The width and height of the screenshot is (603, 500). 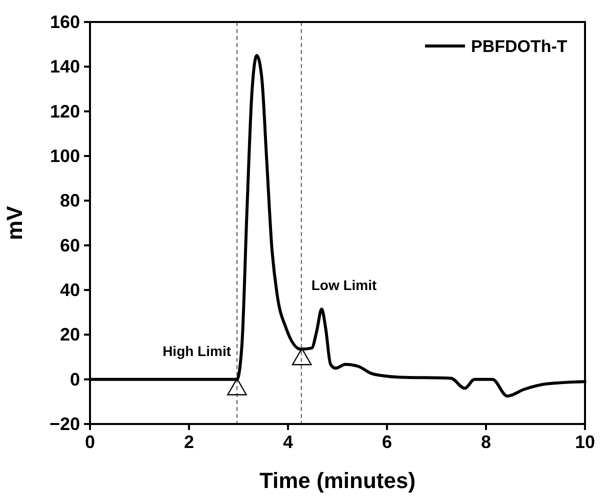 I want to click on annotation: High Limit, so click(x=197, y=351).